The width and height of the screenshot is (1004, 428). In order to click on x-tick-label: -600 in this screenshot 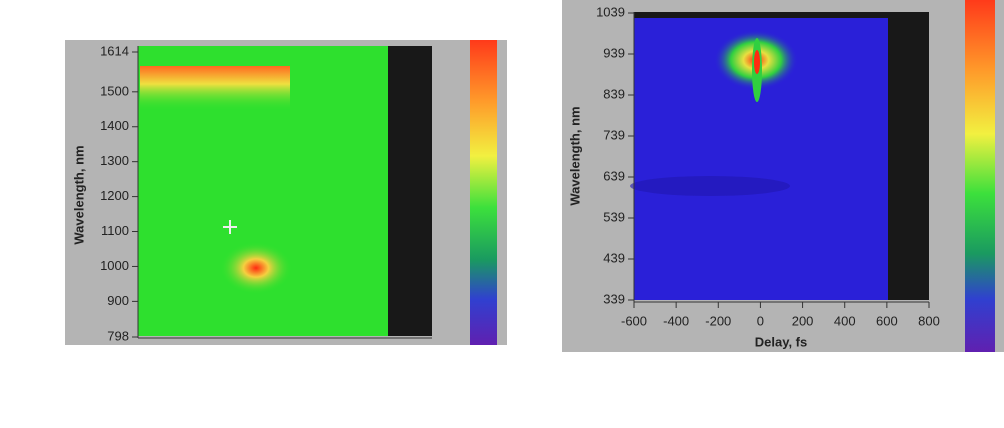, I will do `click(634, 320)`.